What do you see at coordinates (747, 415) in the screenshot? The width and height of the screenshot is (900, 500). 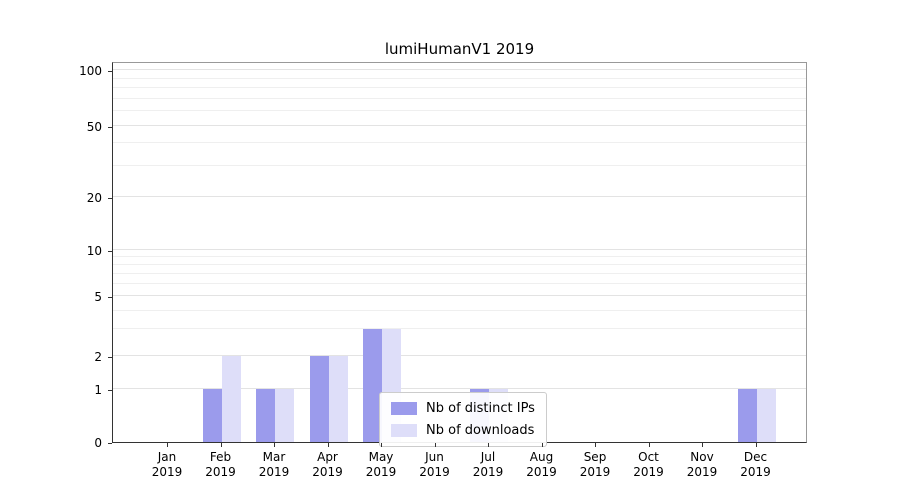 I see `bar-dec-distinct-ips` at bounding box center [747, 415].